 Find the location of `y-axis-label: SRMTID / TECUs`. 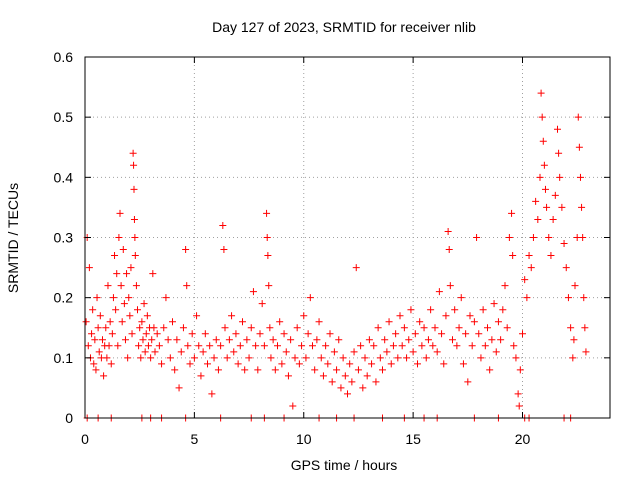

y-axis-label: SRMTID / TECUs is located at coordinates (13, 238).